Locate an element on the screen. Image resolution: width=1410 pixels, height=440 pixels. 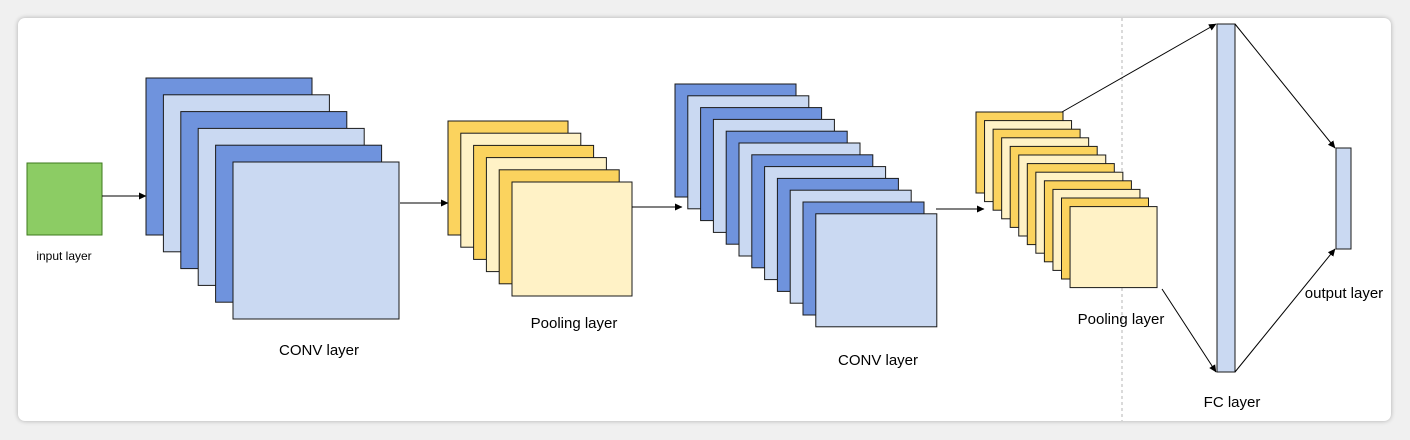
arrow-pool2-to-fc-top is located at coordinates (1139, 68).